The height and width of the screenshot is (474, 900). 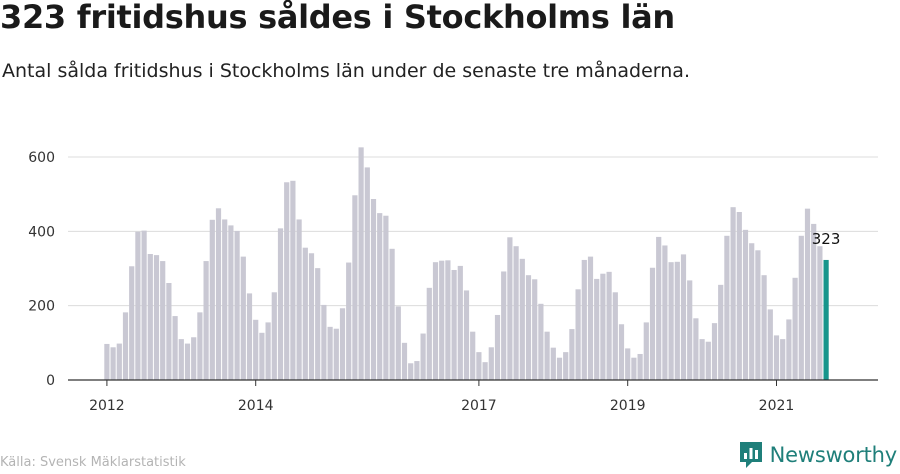 I want to click on x-tick-label: 2019, so click(x=628, y=406).